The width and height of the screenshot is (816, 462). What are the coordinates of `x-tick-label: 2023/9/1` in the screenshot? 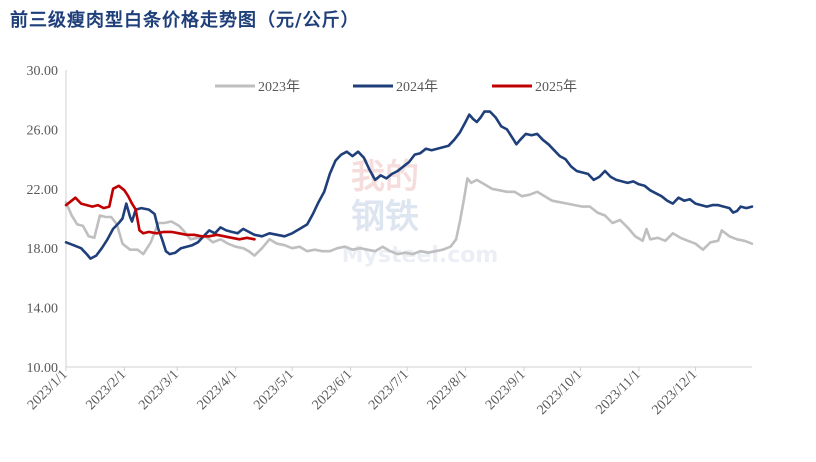 It's located at (506, 390).